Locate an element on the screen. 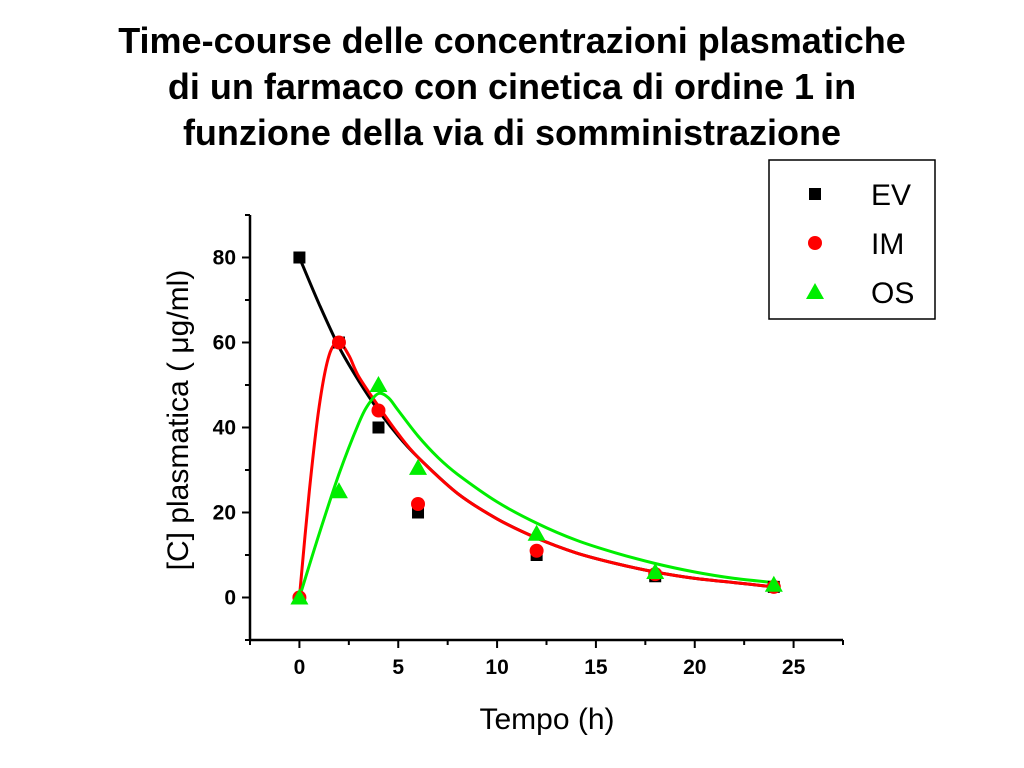 The height and width of the screenshot is (768, 1024). y-tick-label: 20 is located at coordinates (224, 513).